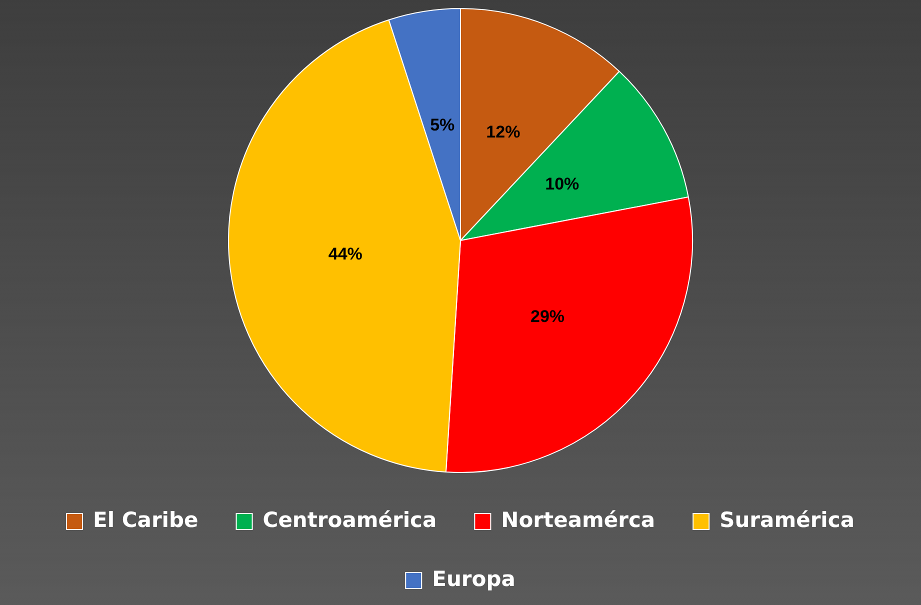 This screenshot has width=921, height=605. What do you see at coordinates (562, 184) in the screenshot?
I see `data-label: 10%` at bounding box center [562, 184].